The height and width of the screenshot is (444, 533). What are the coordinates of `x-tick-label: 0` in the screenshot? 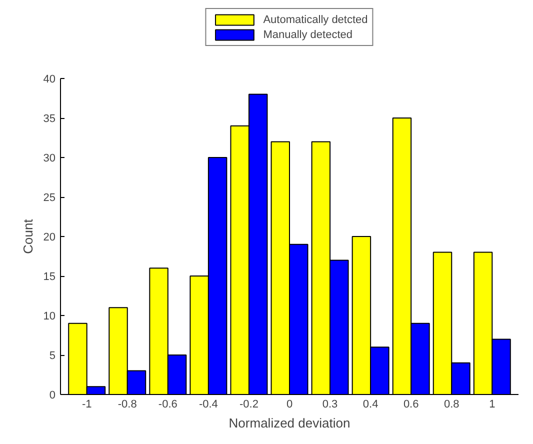 It's located at (289, 404).